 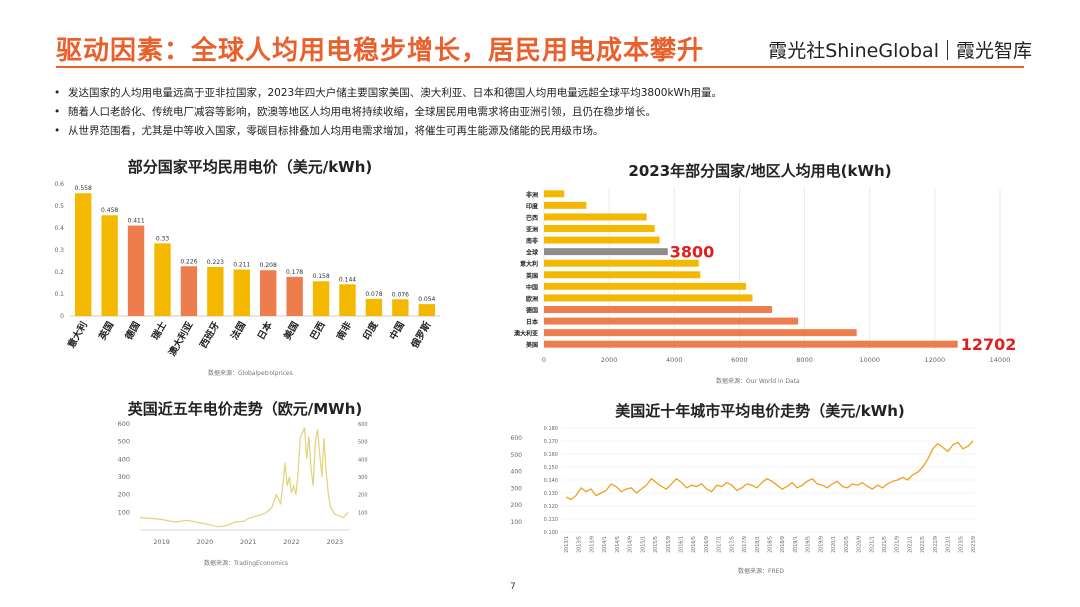 I want to click on y-tick-label-left: 100, so click(x=517, y=522).